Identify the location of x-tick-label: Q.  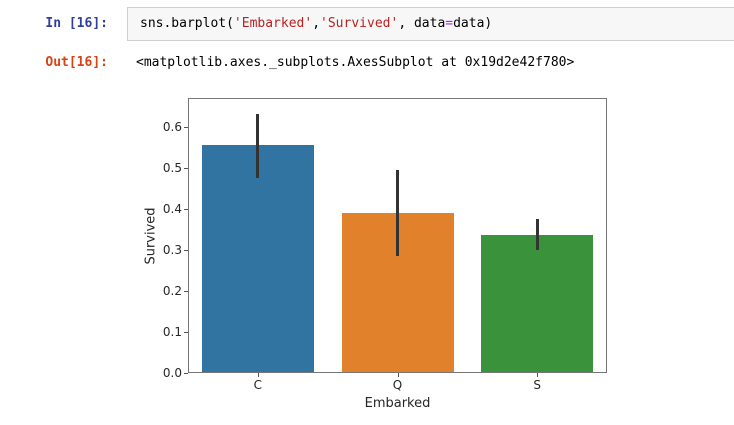
(397, 385).